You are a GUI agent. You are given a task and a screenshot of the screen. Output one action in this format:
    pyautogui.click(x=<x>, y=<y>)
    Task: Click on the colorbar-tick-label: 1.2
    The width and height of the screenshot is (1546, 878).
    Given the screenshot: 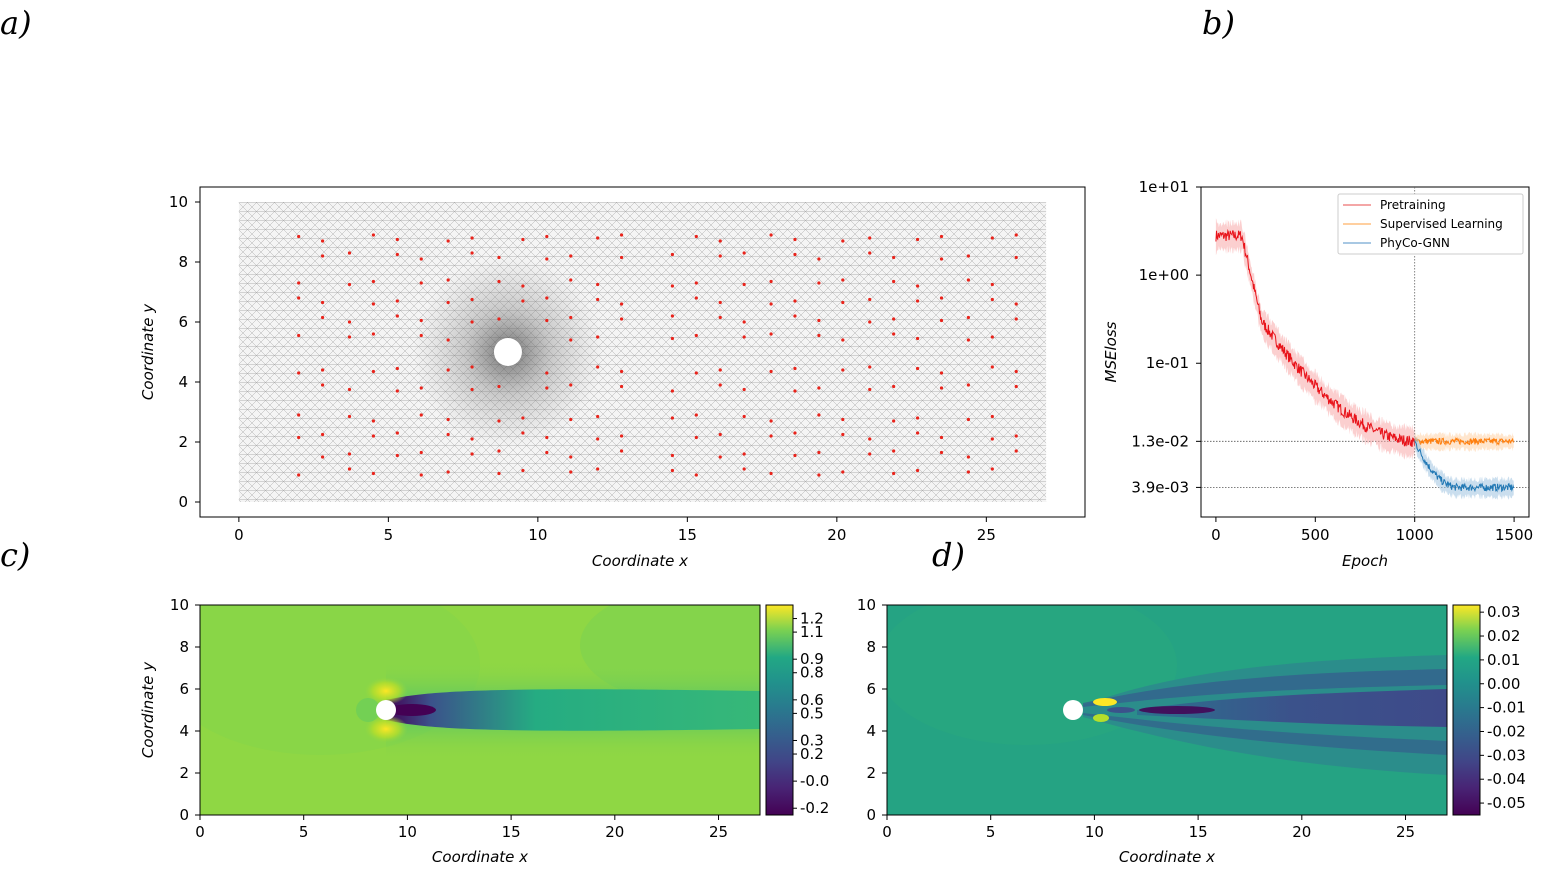 What is the action you would take?
    pyautogui.click(x=812, y=619)
    